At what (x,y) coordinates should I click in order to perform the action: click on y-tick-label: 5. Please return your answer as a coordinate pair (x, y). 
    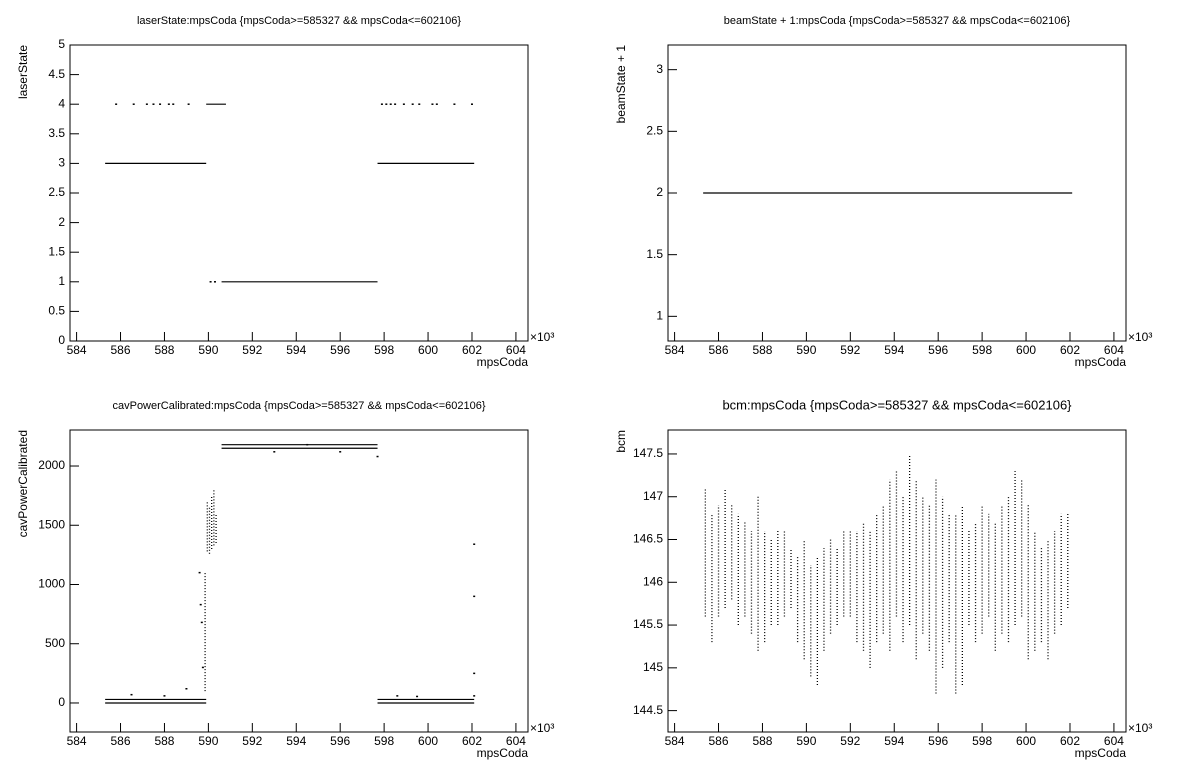
    Looking at the image, I should click on (61, 44).